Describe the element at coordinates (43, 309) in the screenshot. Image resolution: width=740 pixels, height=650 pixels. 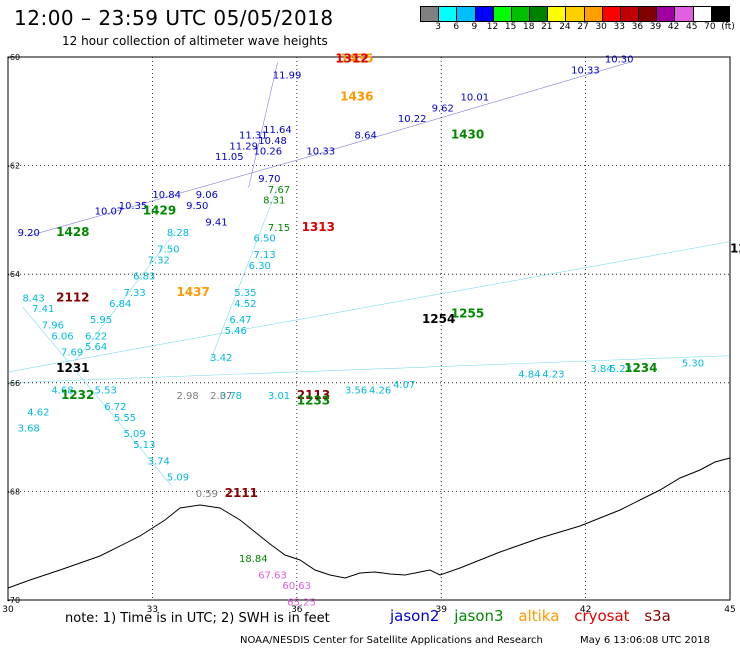
I see `wave-height-label: 7.41` at that location.